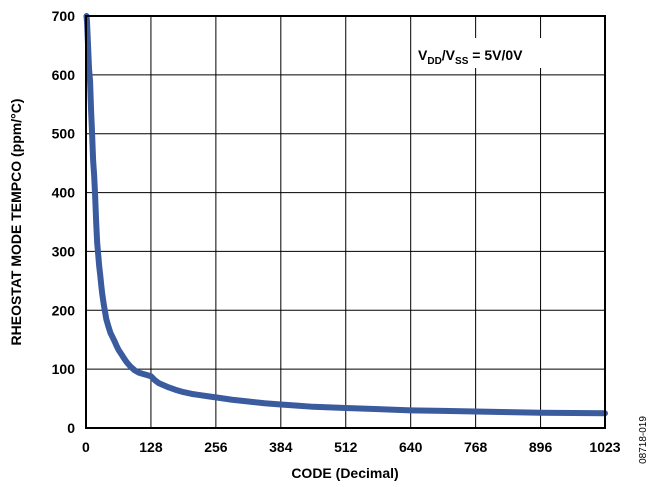 The image size is (653, 487). Describe the element at coordinates (151, 447) in the screenshot. I see `x-tick-label: 128` at that location.